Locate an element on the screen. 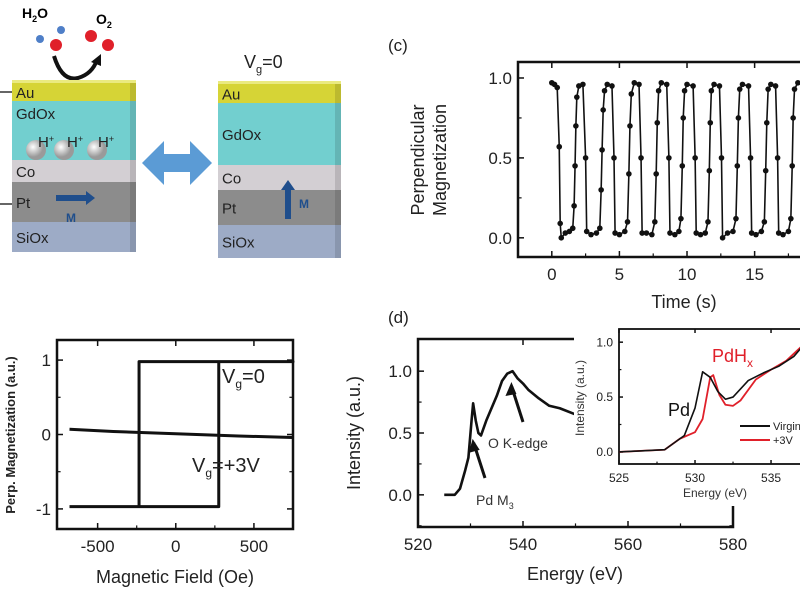 This screenshot has height=600, width=800. gate-voltage-label: Vg=0 is located at coordinates (263, 64).